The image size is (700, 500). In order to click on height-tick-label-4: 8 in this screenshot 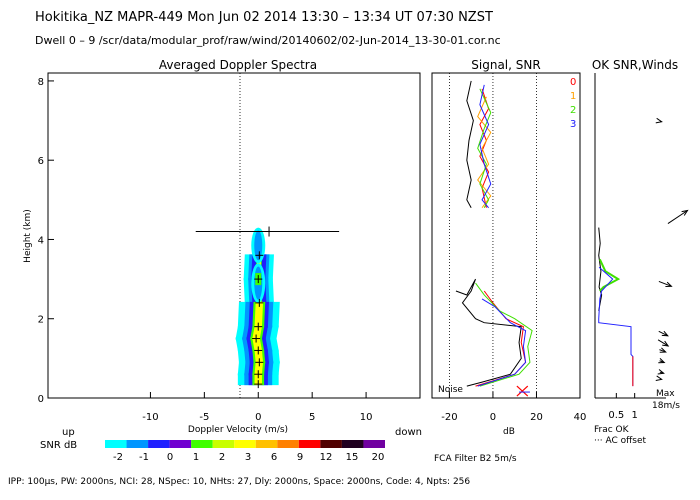, I will do `click(41, 82)`.